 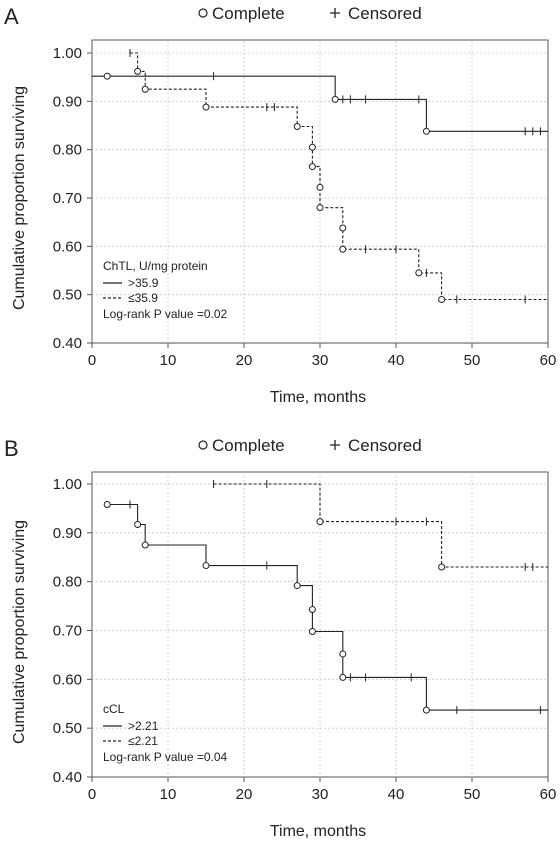 What do you see at coordinates (155, 266) in the screenshot?
I see `legend-title: ChTL, U/mg protein` at bounding box center [155, 266].